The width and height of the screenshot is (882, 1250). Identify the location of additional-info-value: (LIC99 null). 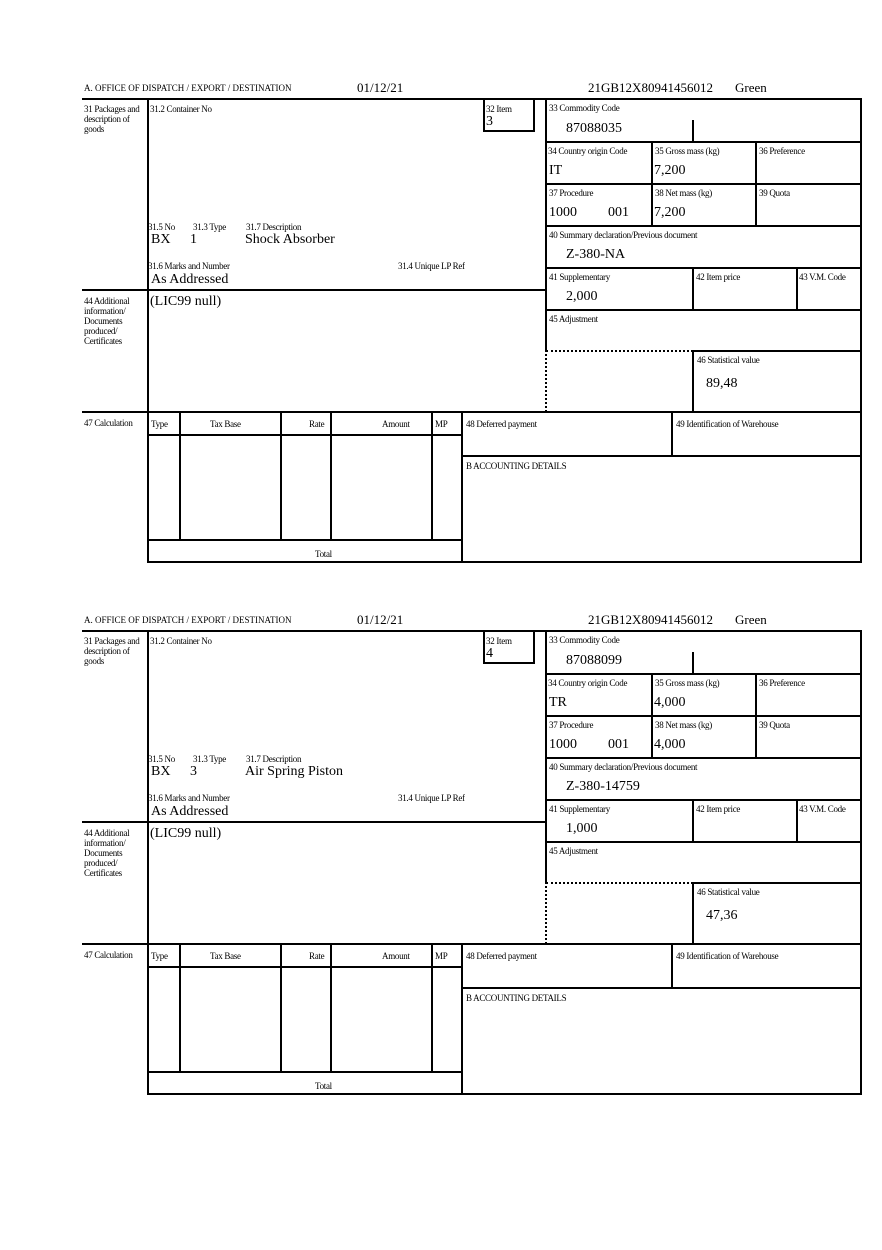
(186, 833).